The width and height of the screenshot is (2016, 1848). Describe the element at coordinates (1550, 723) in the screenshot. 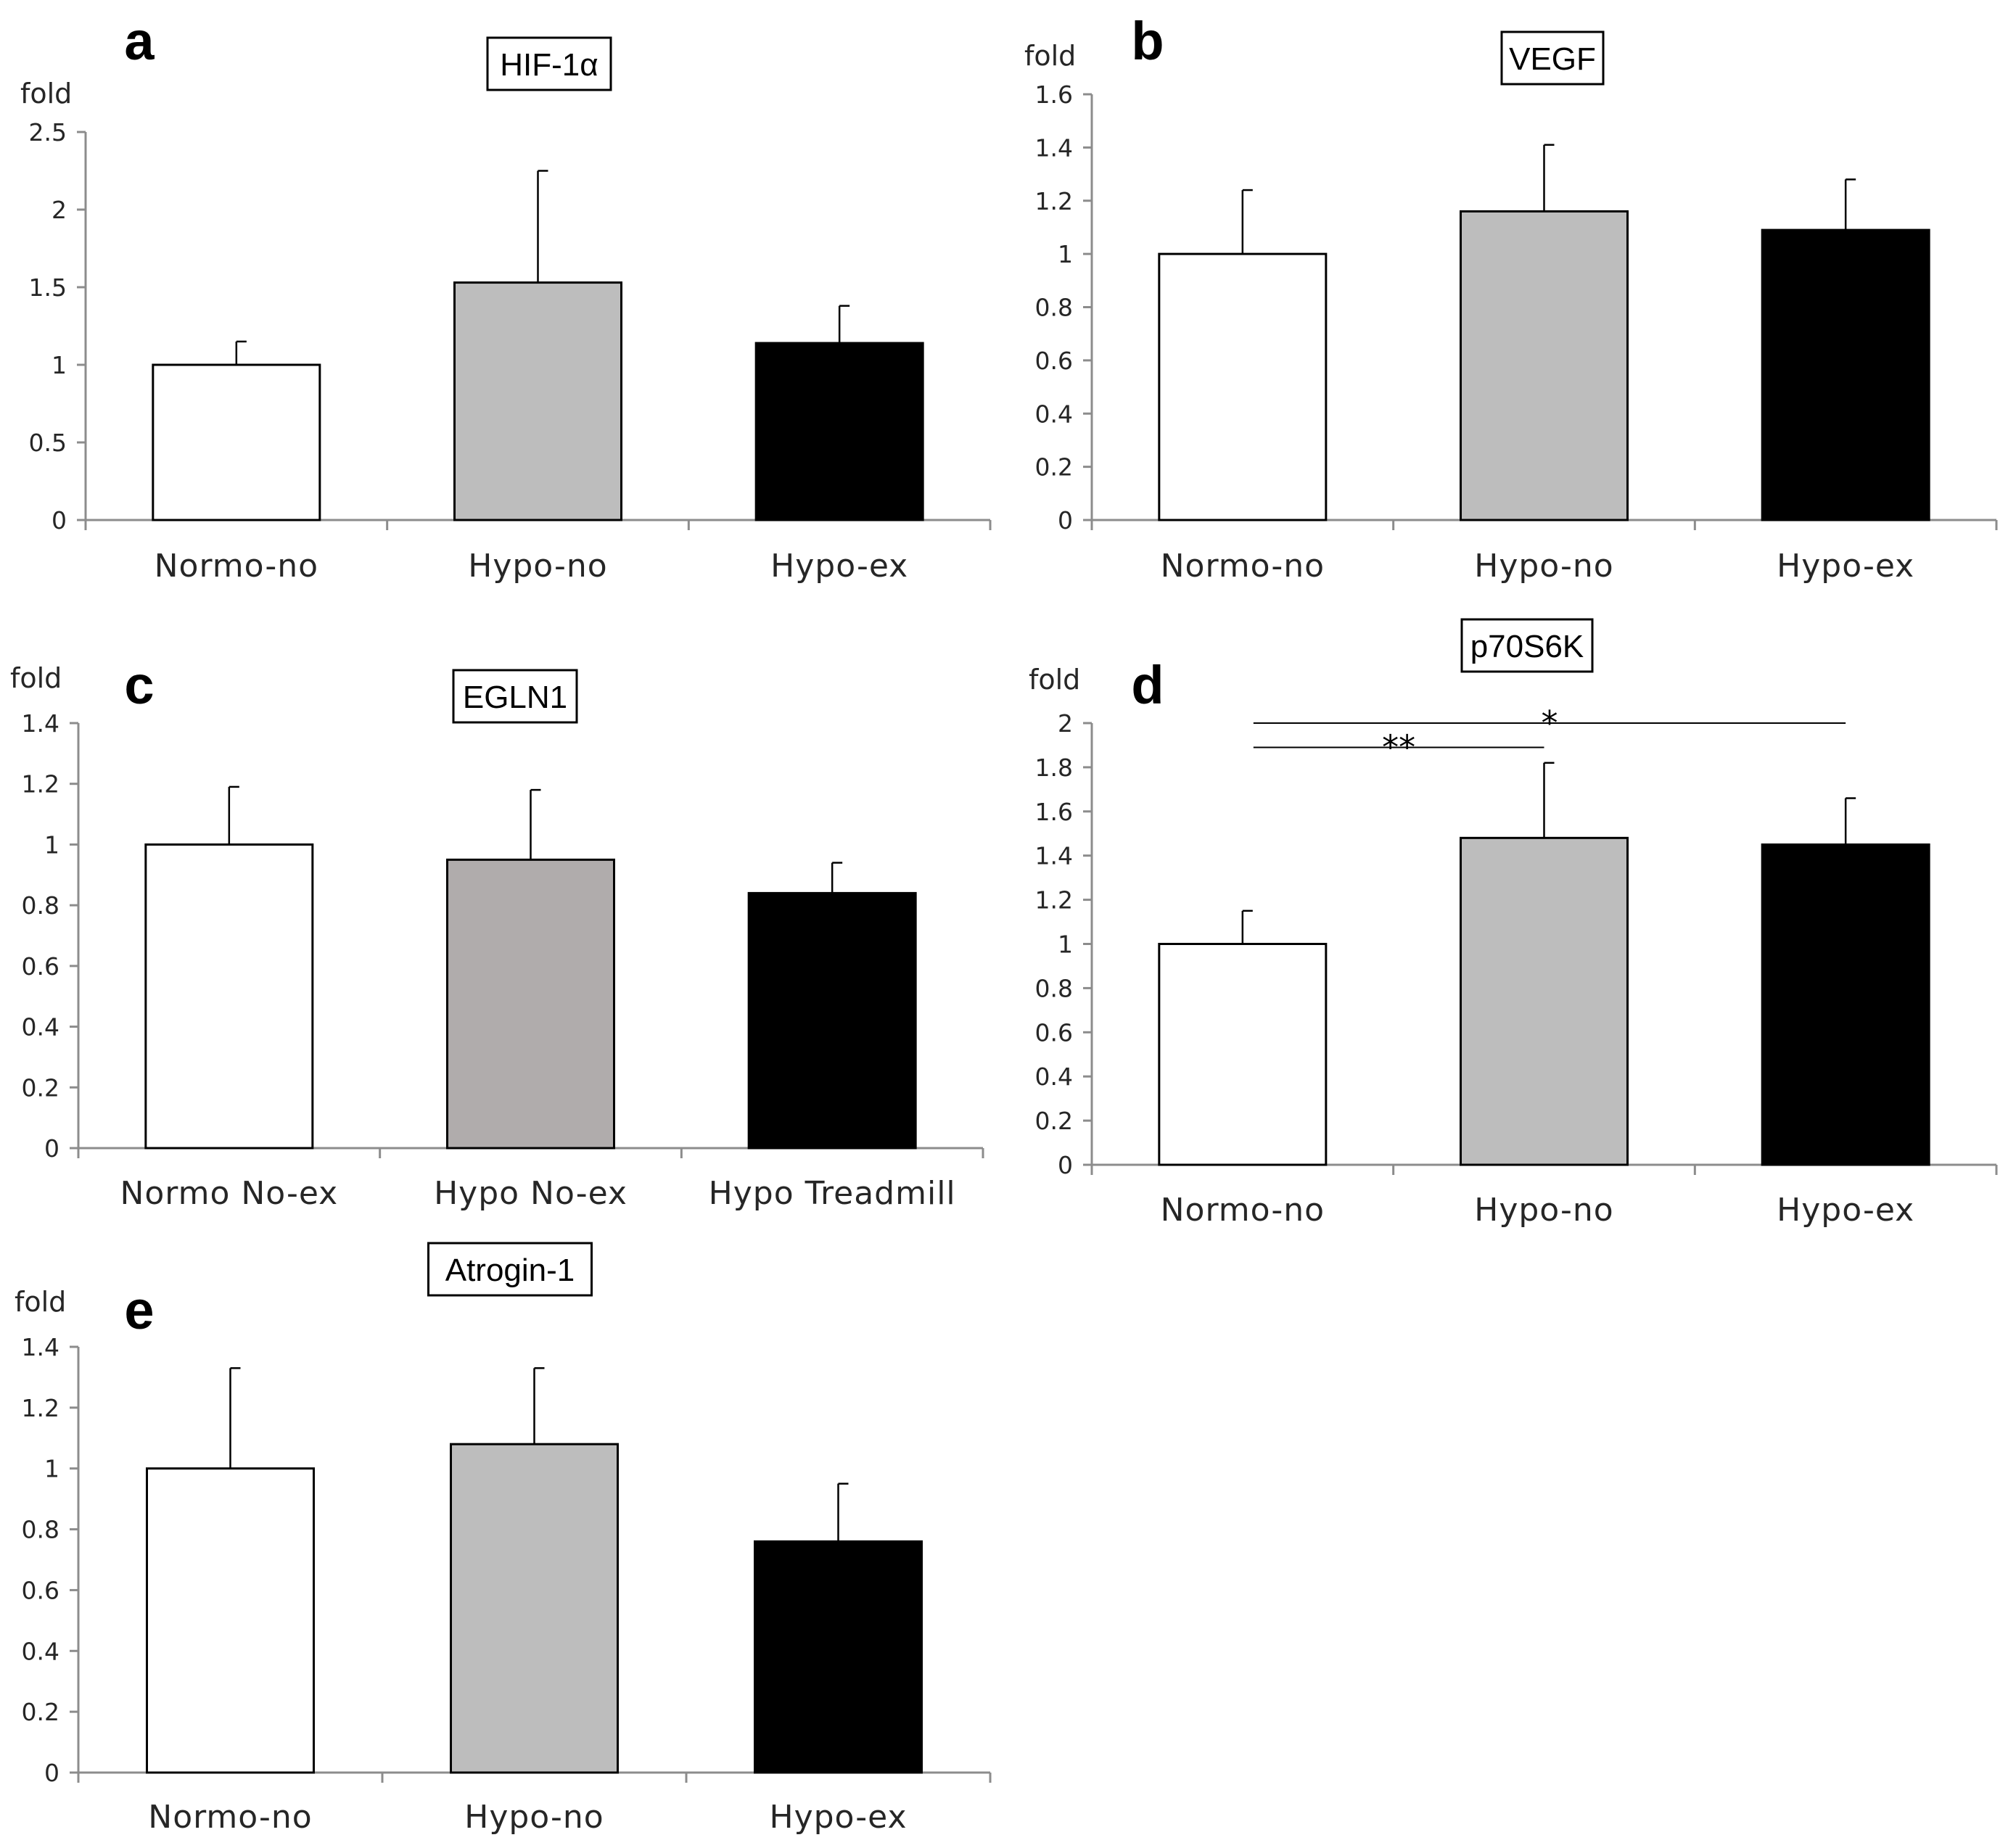

I see `panel-d-significance-label: *` at that location.